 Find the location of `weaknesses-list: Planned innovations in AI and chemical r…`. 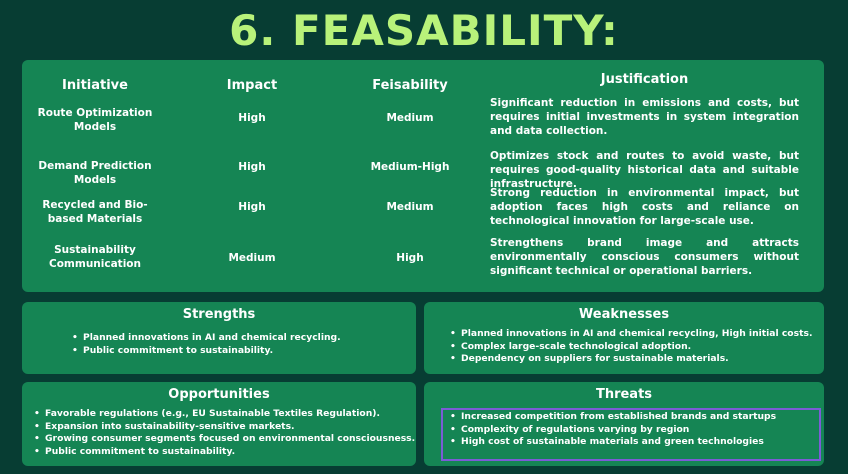

weaknesses-list: Planned innovations in AI and chemical r… is located at coordinates (631, 347).